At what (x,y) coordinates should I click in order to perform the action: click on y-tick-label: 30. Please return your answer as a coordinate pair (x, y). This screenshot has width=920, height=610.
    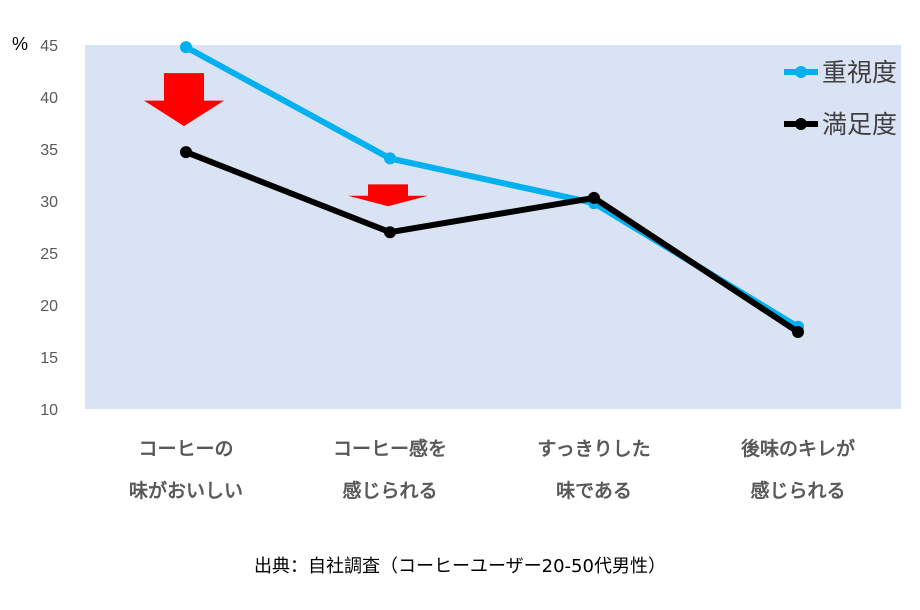
    Looking at the image, I should click on (49, 202).